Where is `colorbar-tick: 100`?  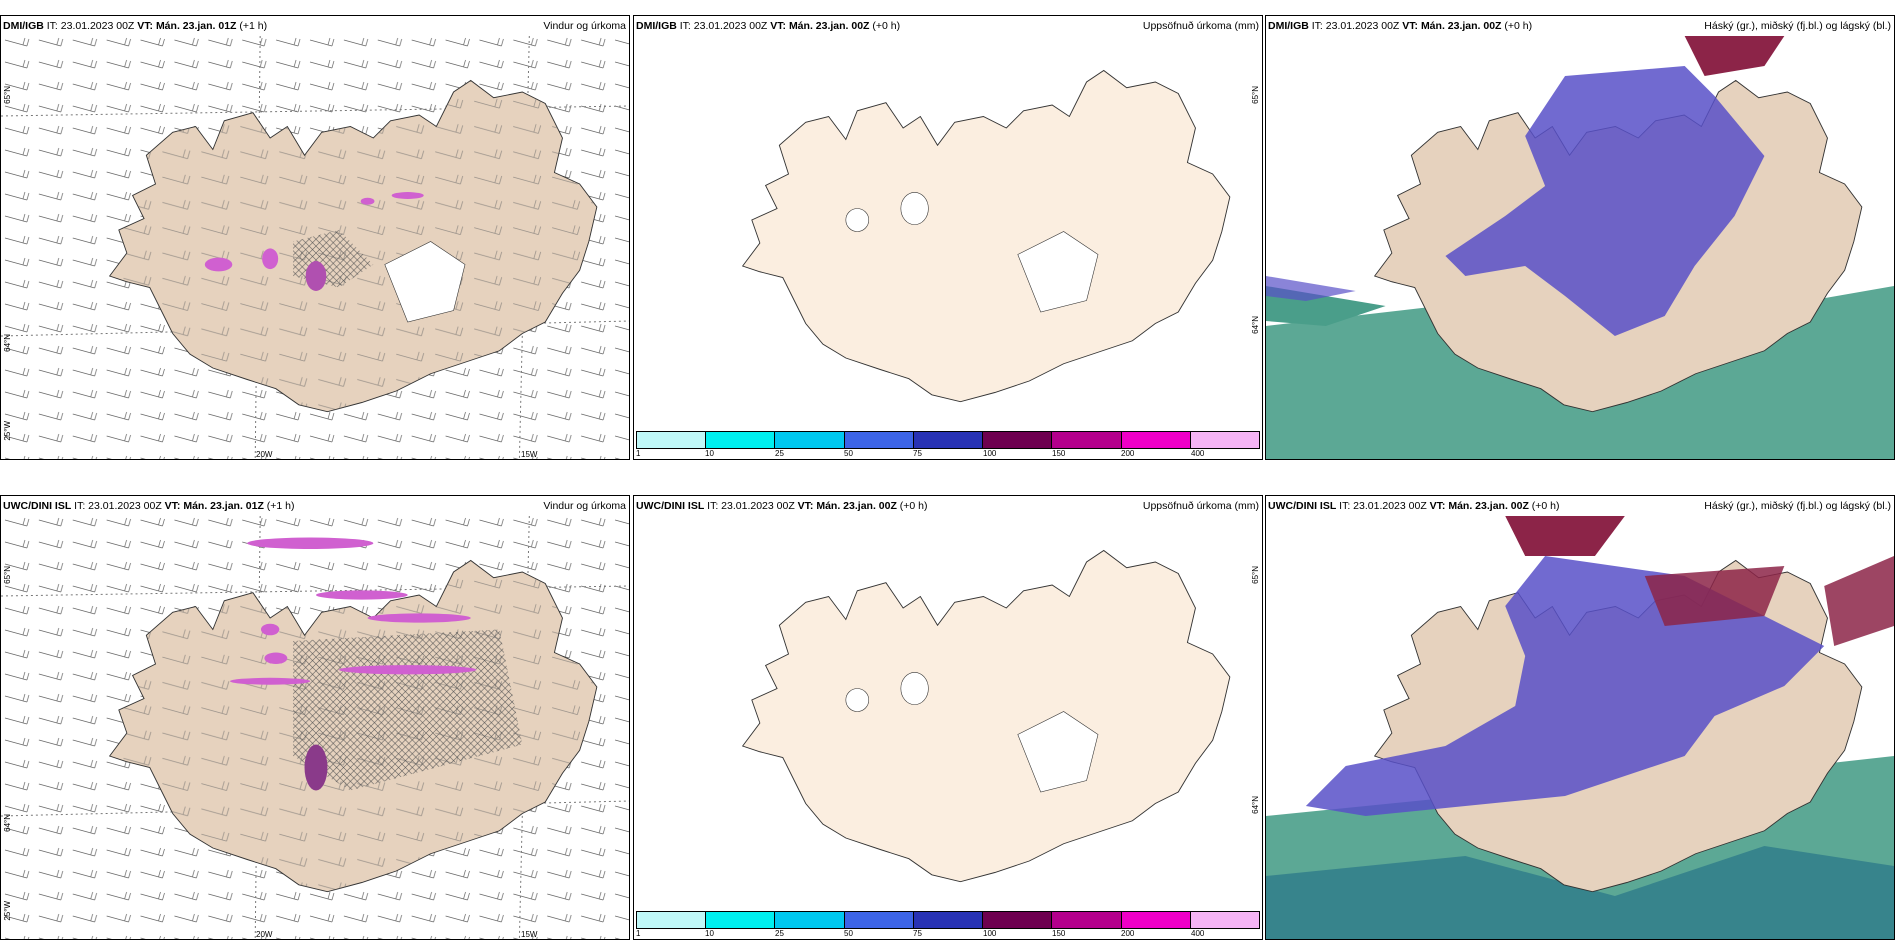 colorbar-tick: 100 is located at coordinates (990, 453).